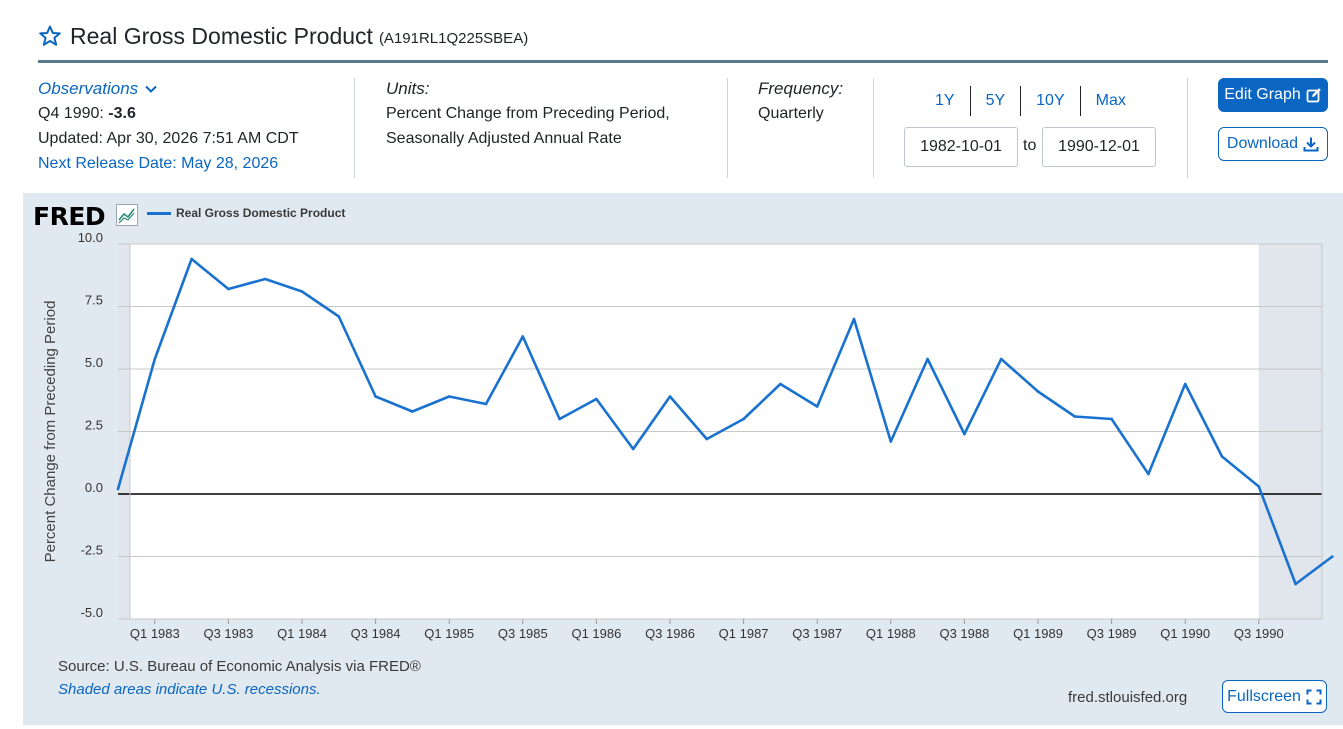 Image resolution: width=1343 pixels, height=729 pixels. Describe the element at coordinates (1110, 100) in the screenshot. I see `range-button-max: Max` at that location.